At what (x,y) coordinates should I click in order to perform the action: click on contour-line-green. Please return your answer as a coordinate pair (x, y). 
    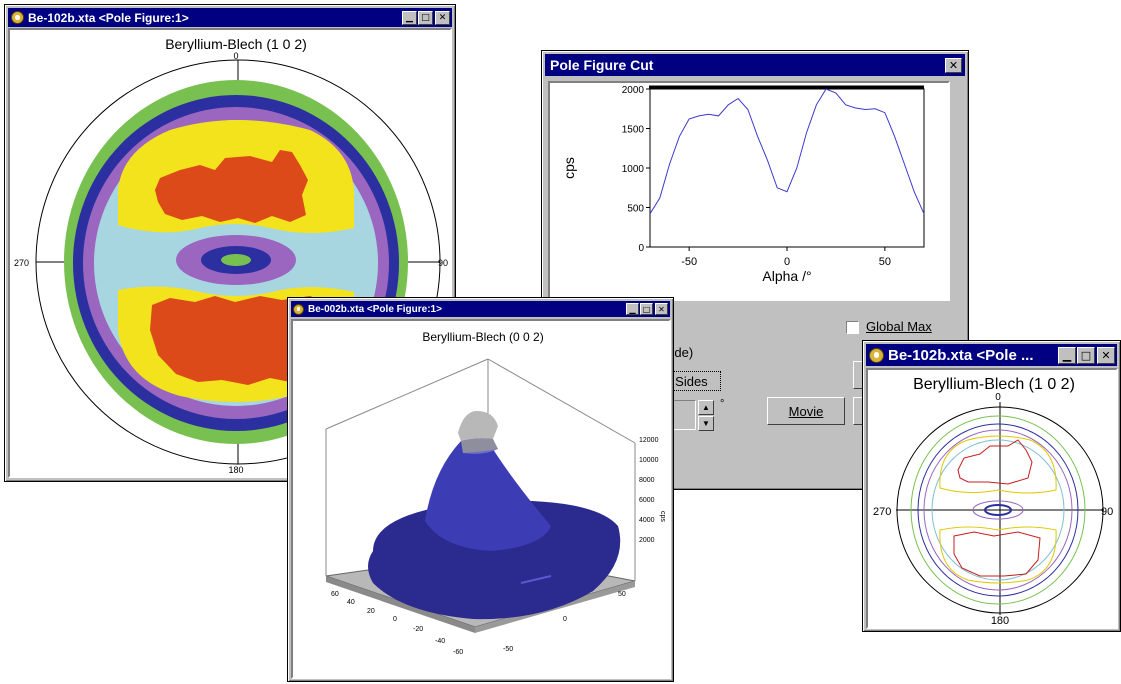
    Looking at the image, I should click on (998, 510).